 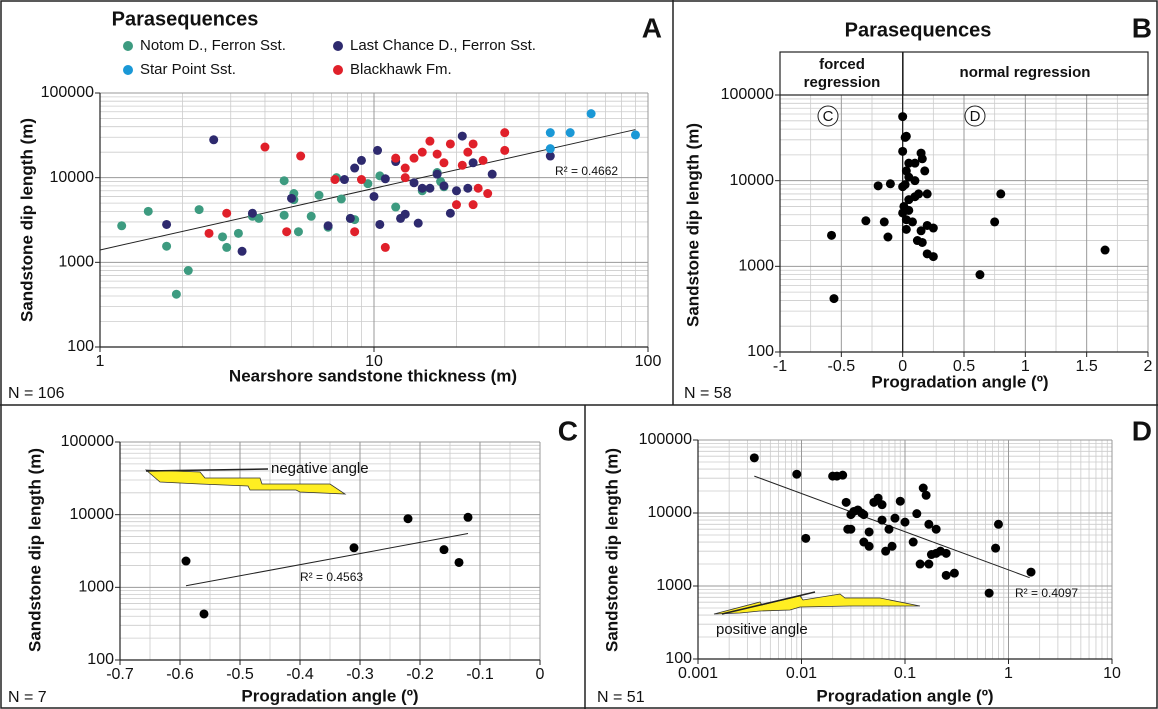 I want to click on header-left: regression, so click(x=842, y=82).